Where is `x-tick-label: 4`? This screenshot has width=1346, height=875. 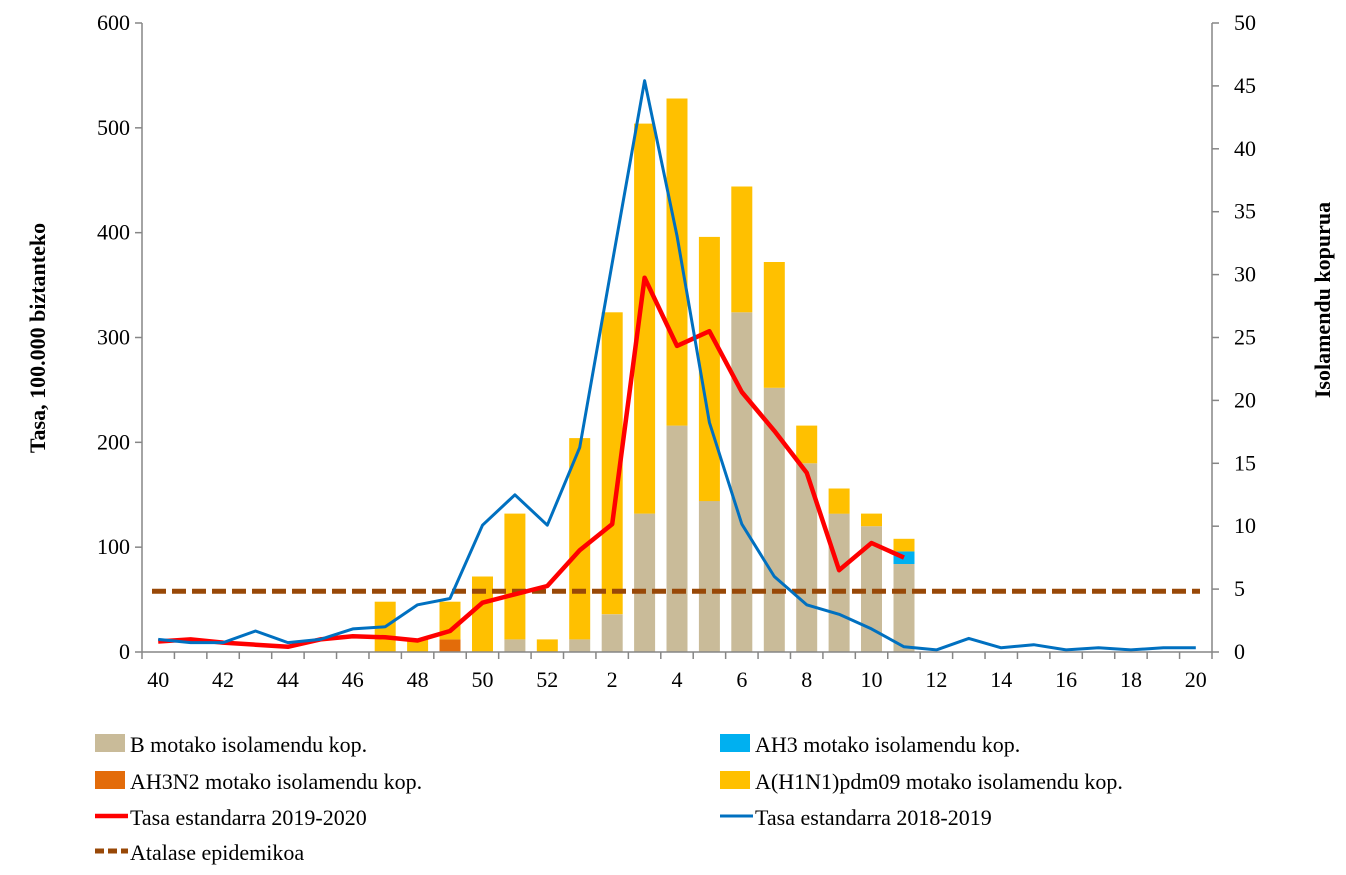
x-tick-label: 4 is located at coordinates (677, 679).